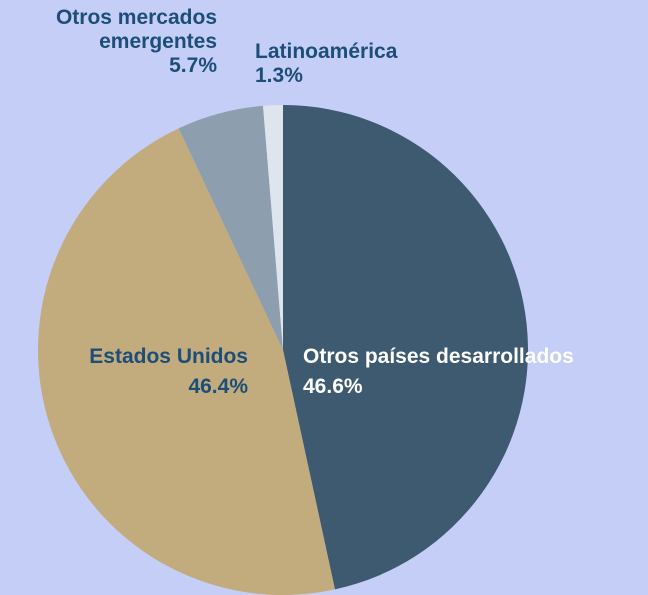 This screenshot has width=648, height=595. What do you see at coordinates (168, 356) in the screenshot?
I see `category-label: Estados Unidos` at bounding box center [168, 356].